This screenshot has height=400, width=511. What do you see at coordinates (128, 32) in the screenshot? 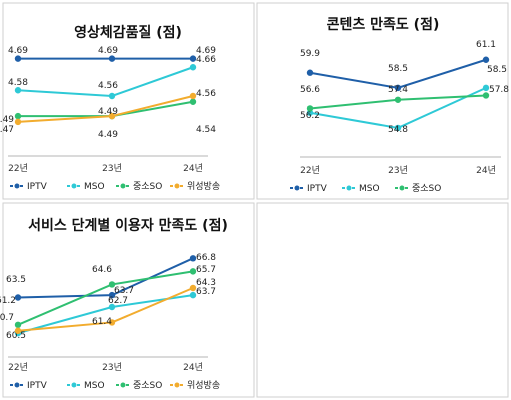
I see `chart-title: 영상체감품질 (점)` at bounding box center [128, 32].